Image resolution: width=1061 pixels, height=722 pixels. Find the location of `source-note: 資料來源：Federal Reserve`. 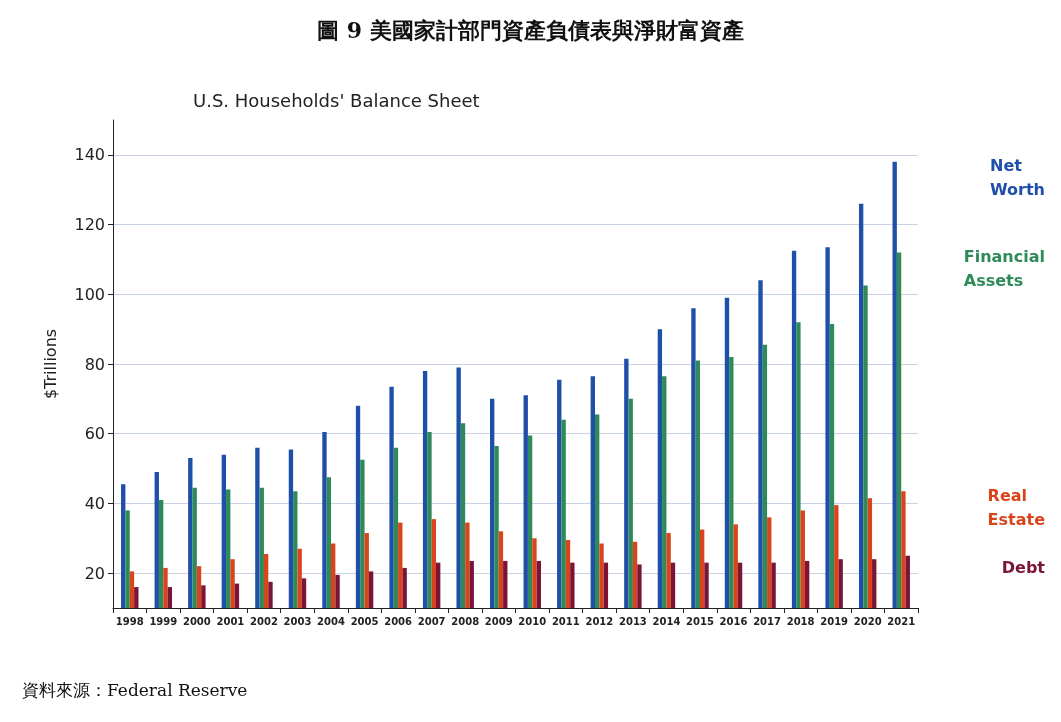

source-note: 資料來源：Federal Reserve is located at coordinates (135, 689).